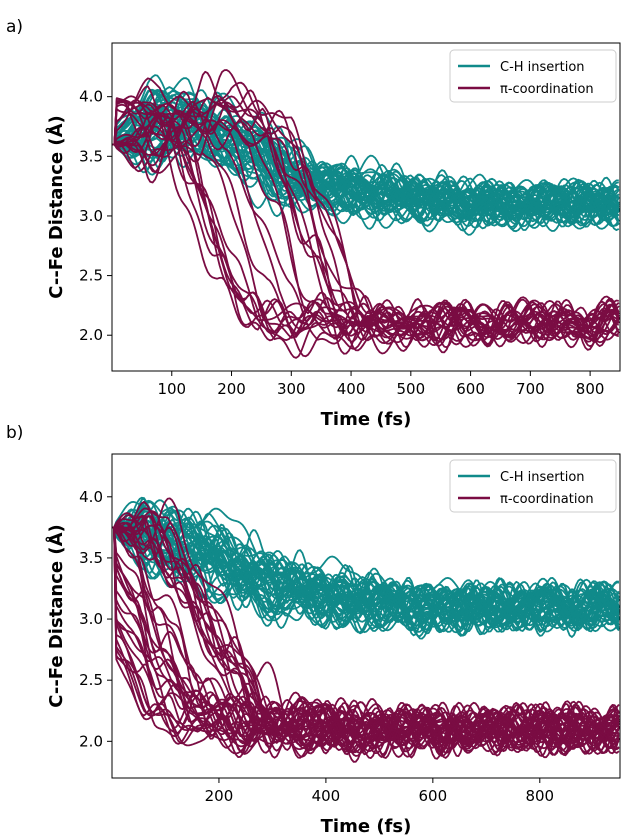 The height and width of the screenshot is (839, 621). I want to click on legend-label-ch-b: C-H insertion, so click(542, 477).